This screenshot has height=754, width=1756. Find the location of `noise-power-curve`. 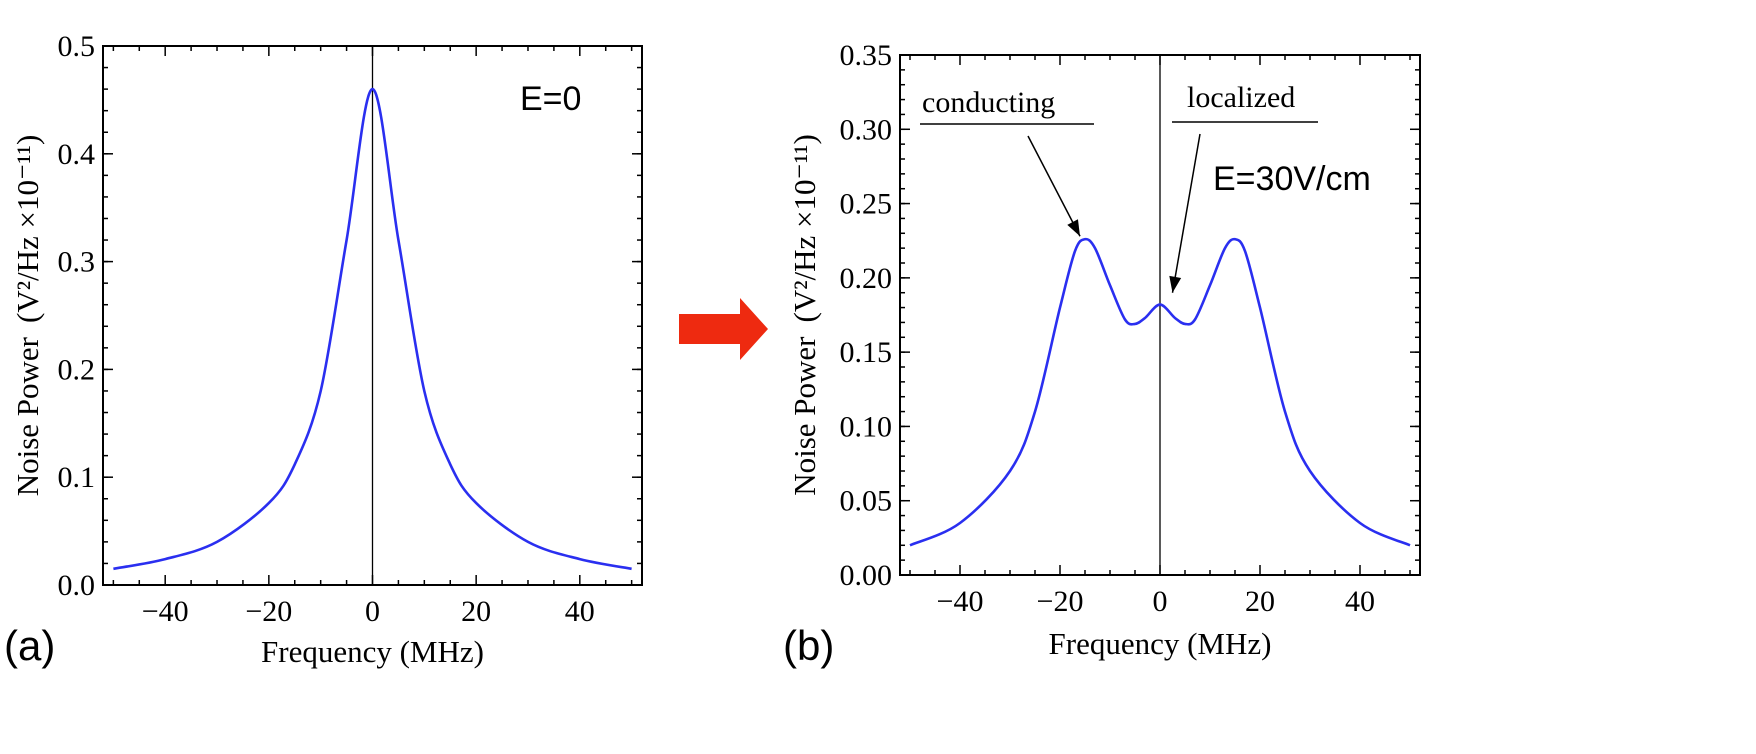

noise-power-curve is located at coordinates (1160, 392).